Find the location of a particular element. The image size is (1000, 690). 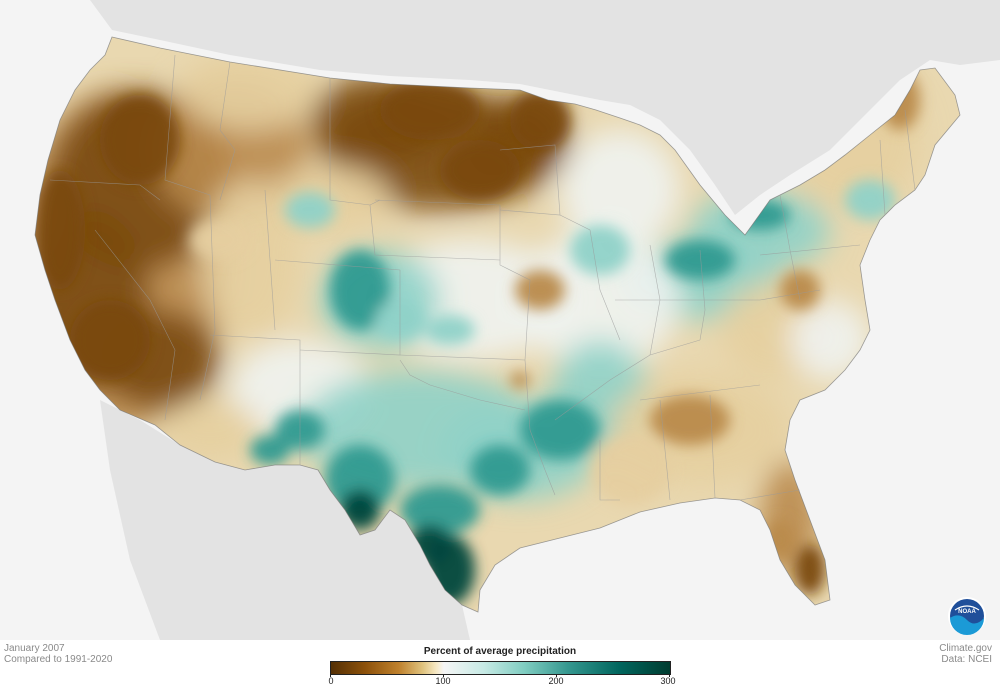

noaa-logo-text: NOAA is located at coordinates (967, 612).